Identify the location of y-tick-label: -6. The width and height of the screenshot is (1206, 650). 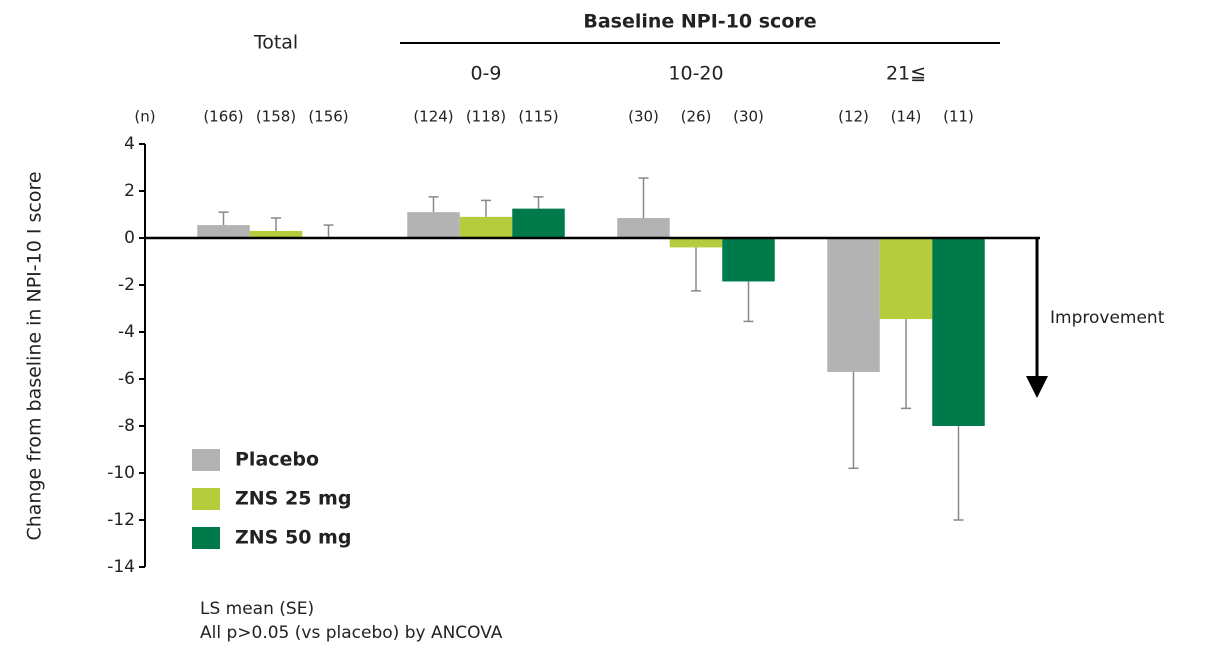
(126, 379).